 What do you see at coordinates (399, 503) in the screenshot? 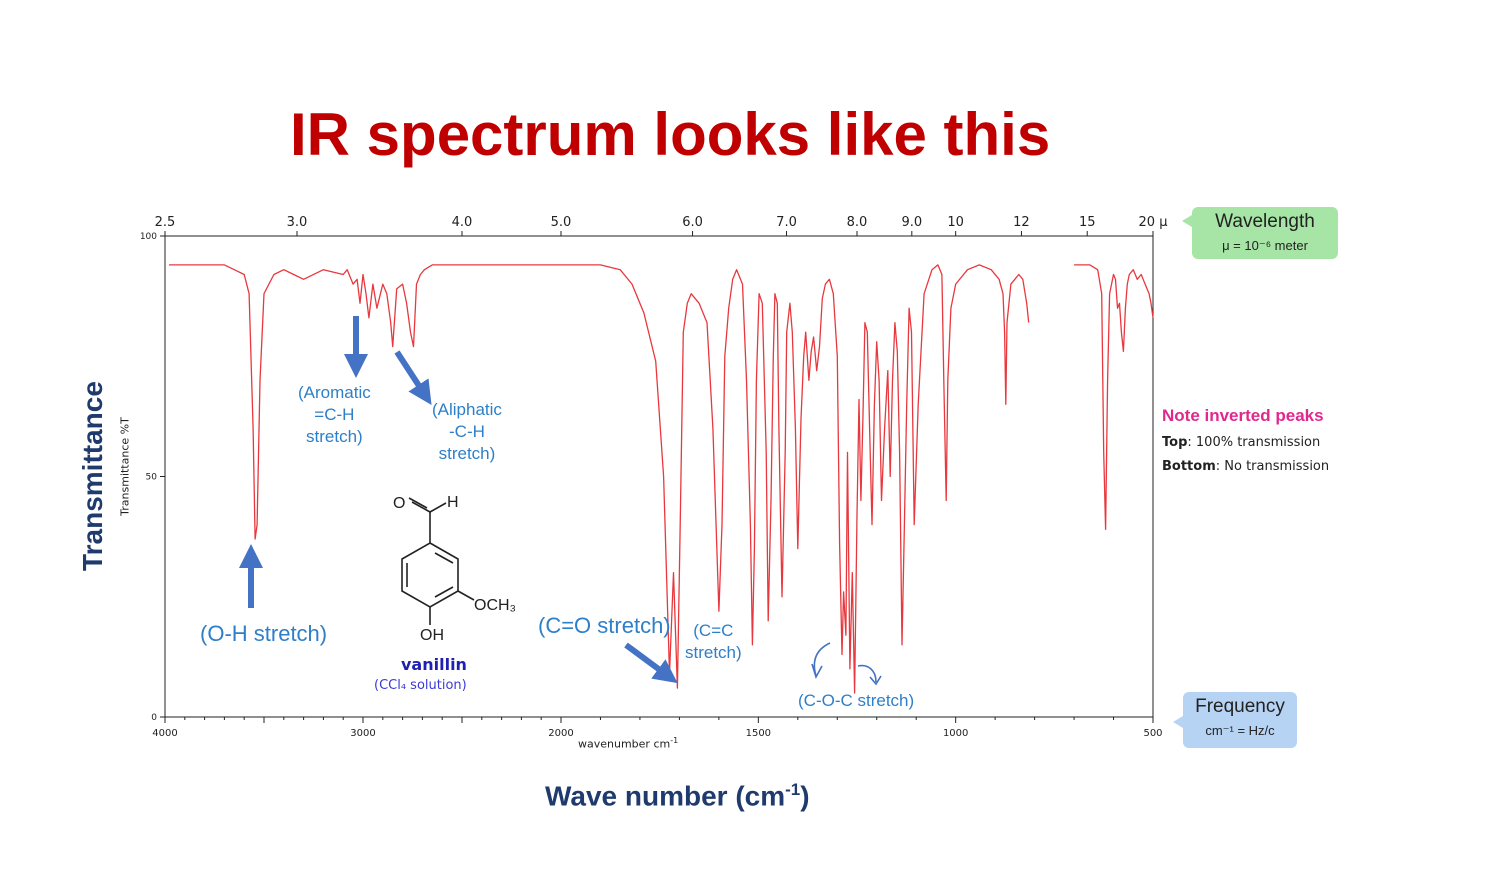
I see `atom-o: O` at bounding box center [399, 503].